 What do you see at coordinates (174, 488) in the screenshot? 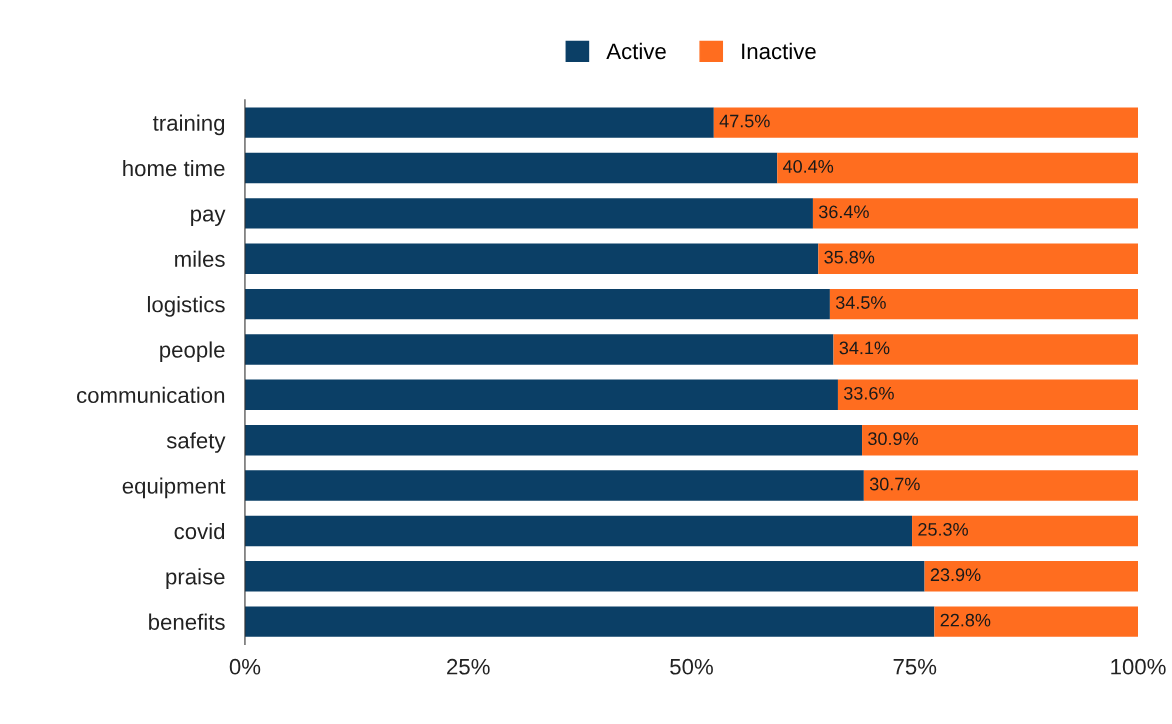
I see `y-tick-label: equipment` at bounding box center [174, 488].